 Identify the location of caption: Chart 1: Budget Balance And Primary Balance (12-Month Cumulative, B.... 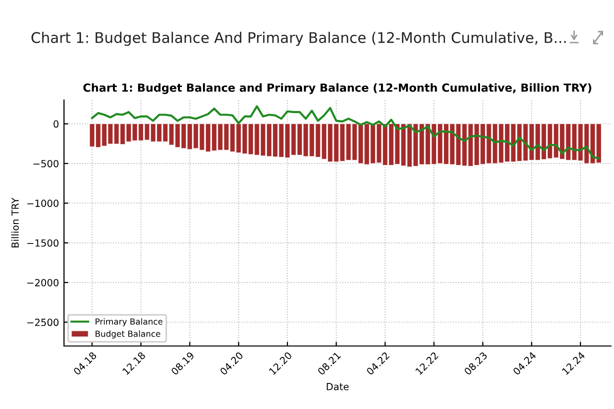
(299, 39).